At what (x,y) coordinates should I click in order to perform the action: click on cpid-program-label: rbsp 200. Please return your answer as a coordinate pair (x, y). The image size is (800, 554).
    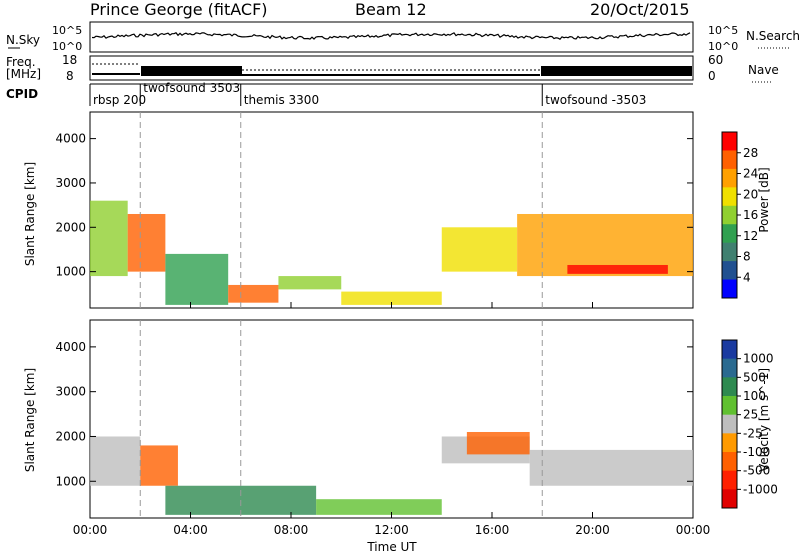
    Looking at the image, I should click on (119, 100).